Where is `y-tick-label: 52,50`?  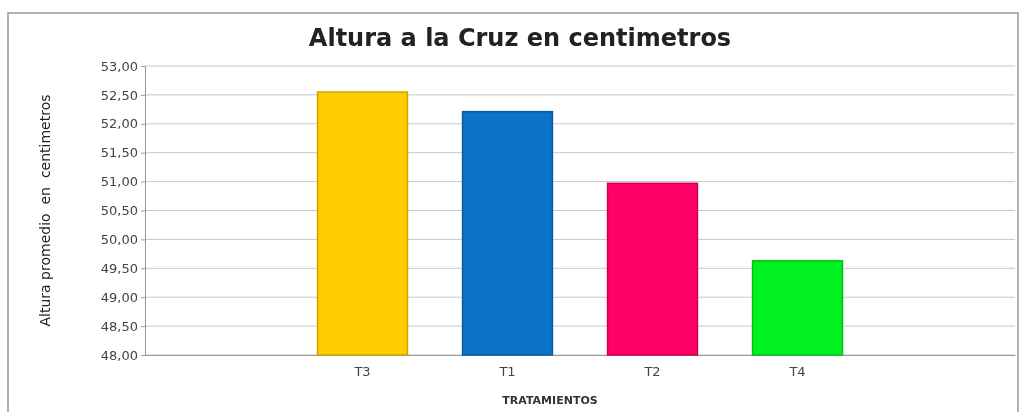
y-tick-label: 52,50 is located at coordinates (119, 95).